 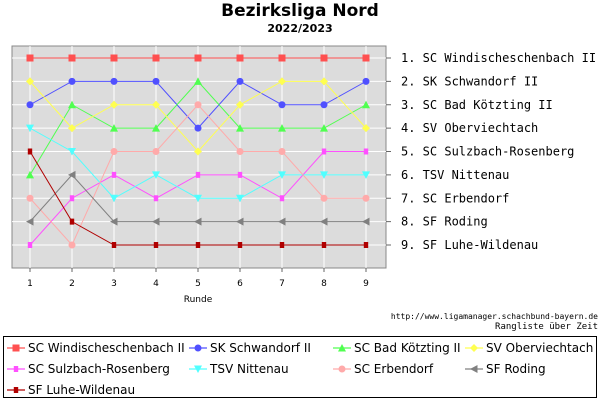 What do you see at coordinates (96, 348) in the screenshot?
I see `legend-item: SC Windischeschenbach II` at bounding box center [96, 348].